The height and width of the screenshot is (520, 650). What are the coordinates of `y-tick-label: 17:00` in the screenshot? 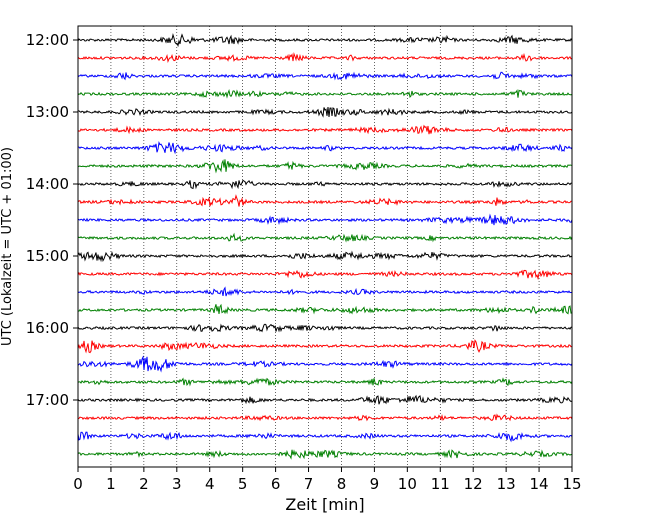 It's located at (47, 400).